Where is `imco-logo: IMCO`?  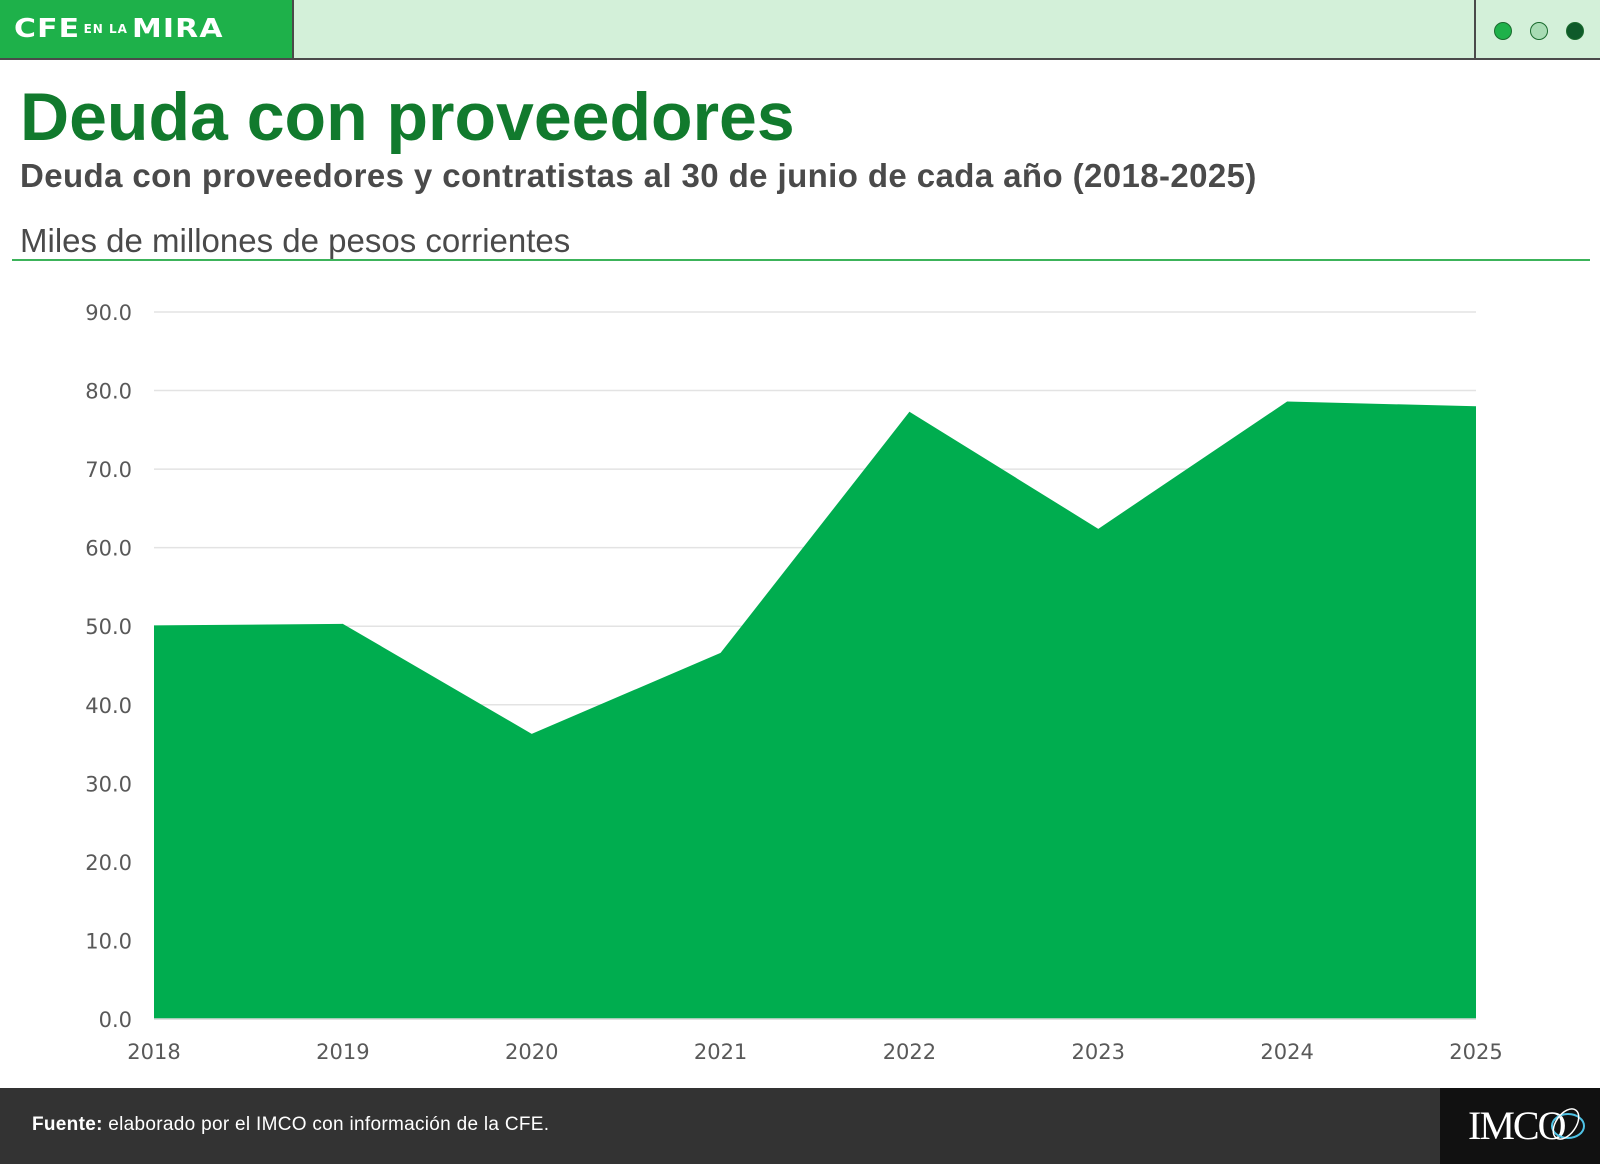
imco-logo: IMCO is located at coordinates (1520, 1126).